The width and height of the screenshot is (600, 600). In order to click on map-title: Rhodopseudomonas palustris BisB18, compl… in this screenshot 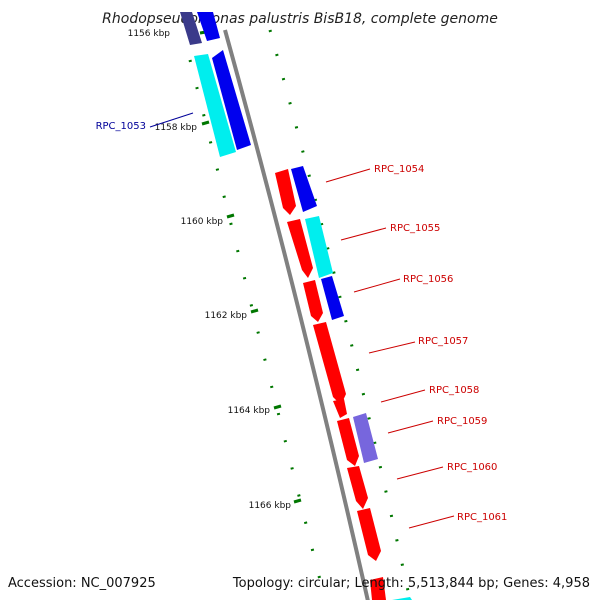, I will do `click(300, 19)`.